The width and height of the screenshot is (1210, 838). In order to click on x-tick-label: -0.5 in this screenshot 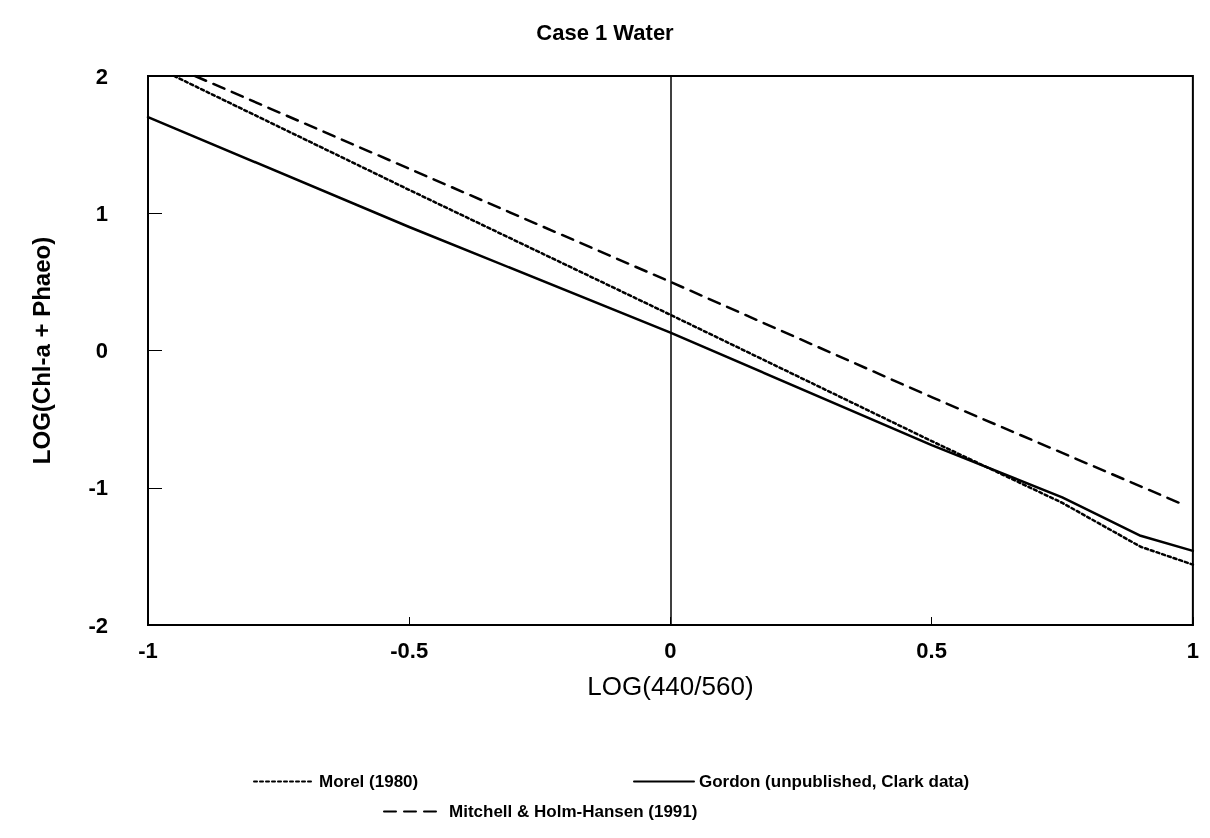, I will do `click(409, 650)`.